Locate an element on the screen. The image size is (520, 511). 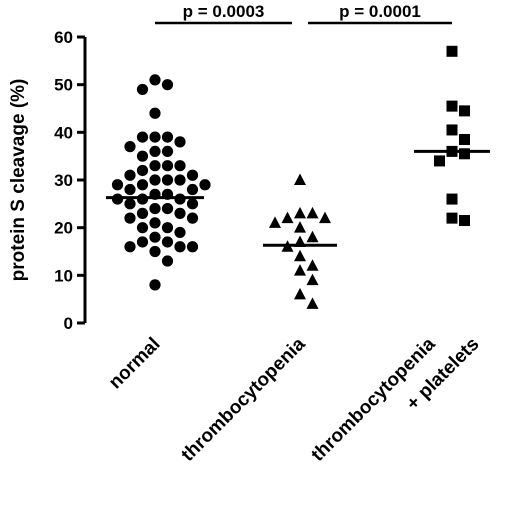
y-tick-label: 50 is located at coordinates (63, 85).